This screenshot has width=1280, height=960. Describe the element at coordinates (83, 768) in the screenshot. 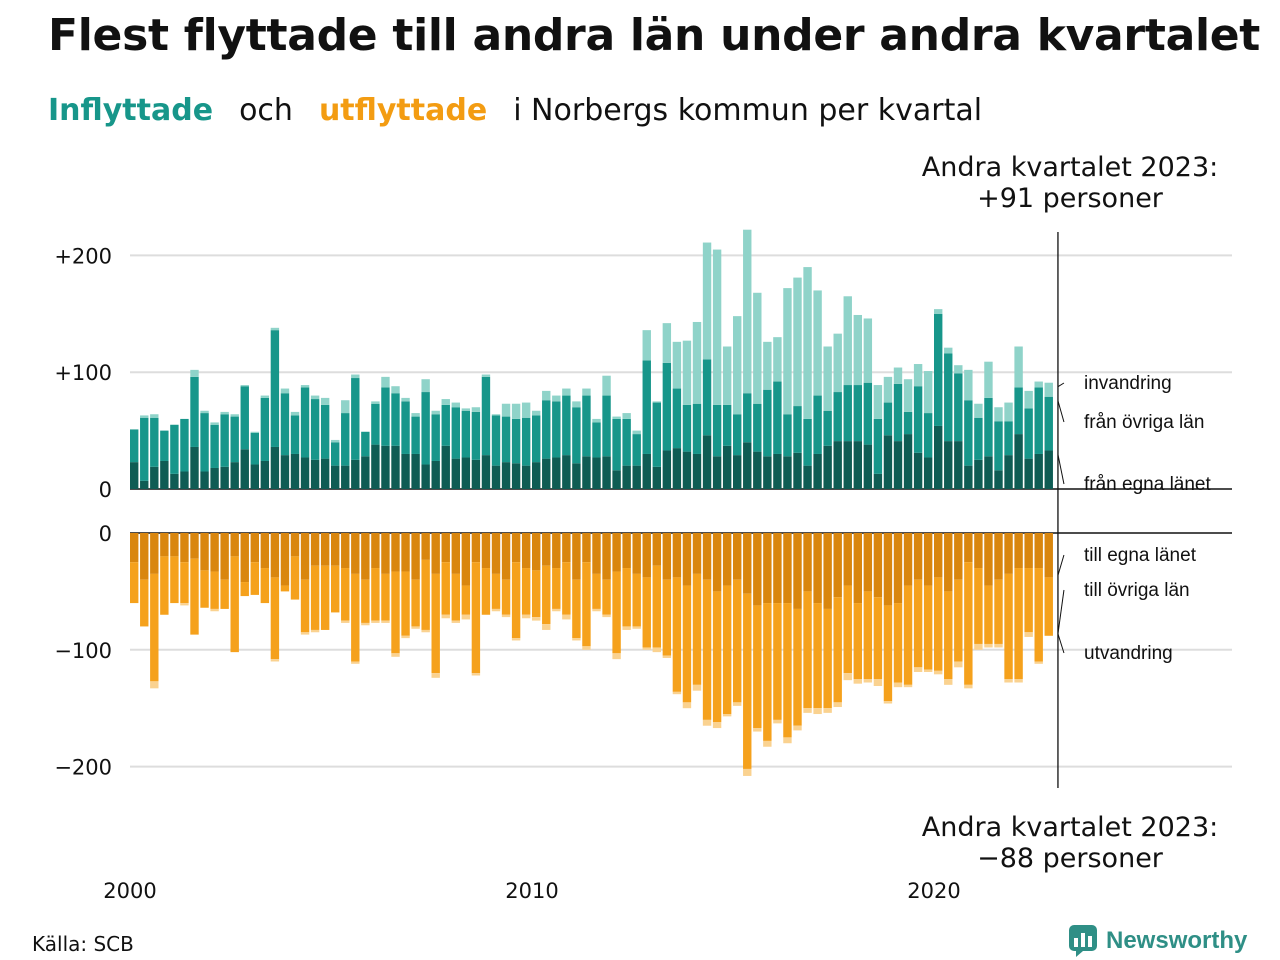

I see `y-tick-label-out: −200` at that location.